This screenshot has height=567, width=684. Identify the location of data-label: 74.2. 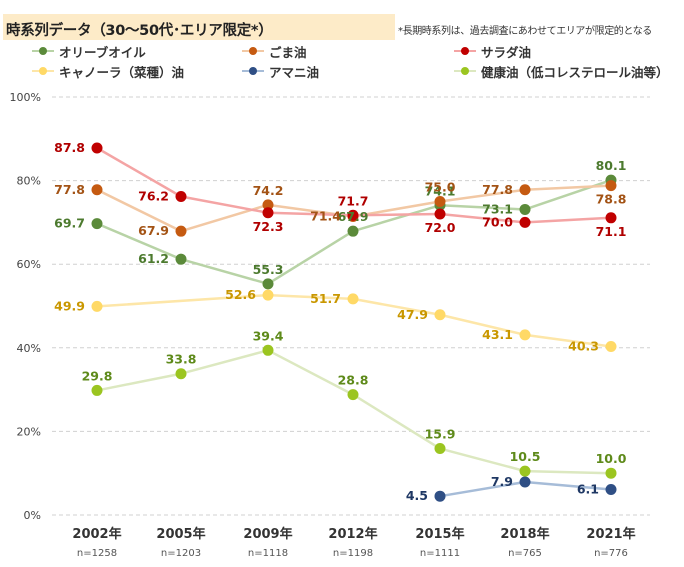
(268, 190).